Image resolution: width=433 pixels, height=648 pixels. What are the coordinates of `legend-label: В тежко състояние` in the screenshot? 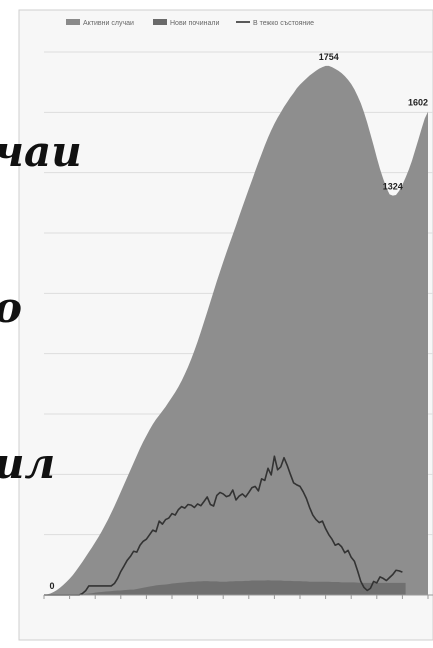 It's located at (283, 23).